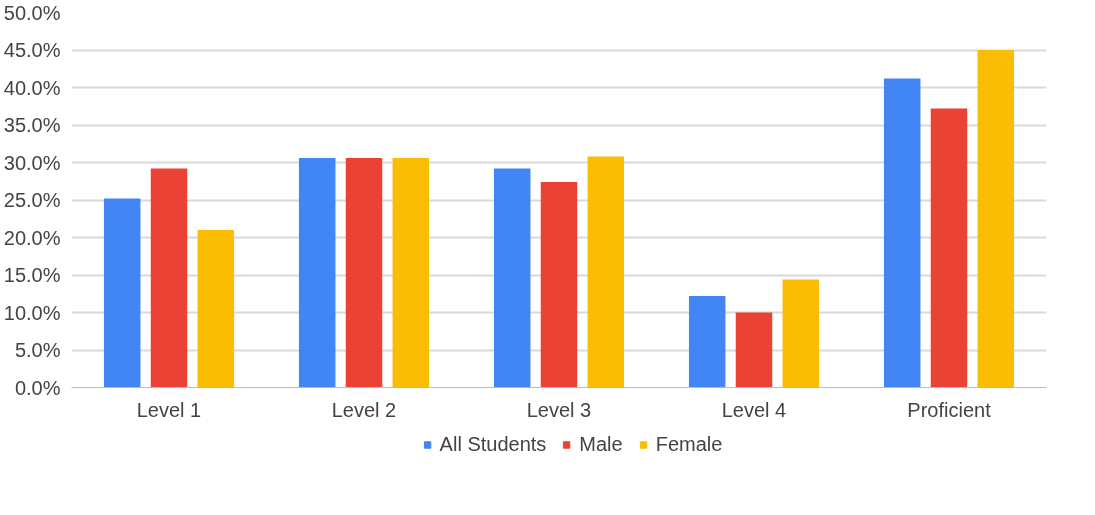  I want to click on x-tick-label: Level 3, so click(559, 409).